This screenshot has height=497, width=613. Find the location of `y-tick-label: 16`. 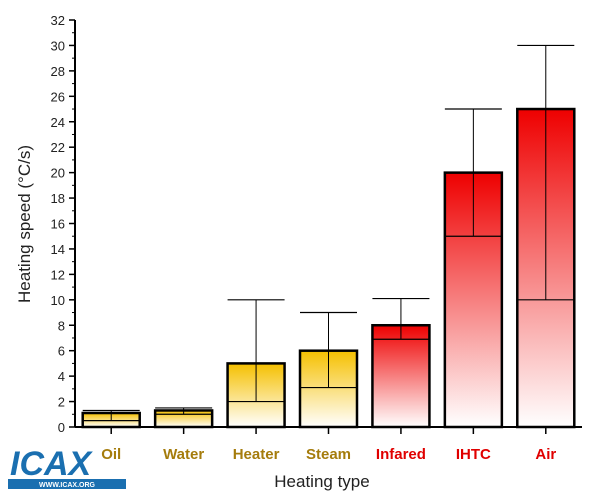

y-tick-label: 16 is located at coordinates (58, 224).